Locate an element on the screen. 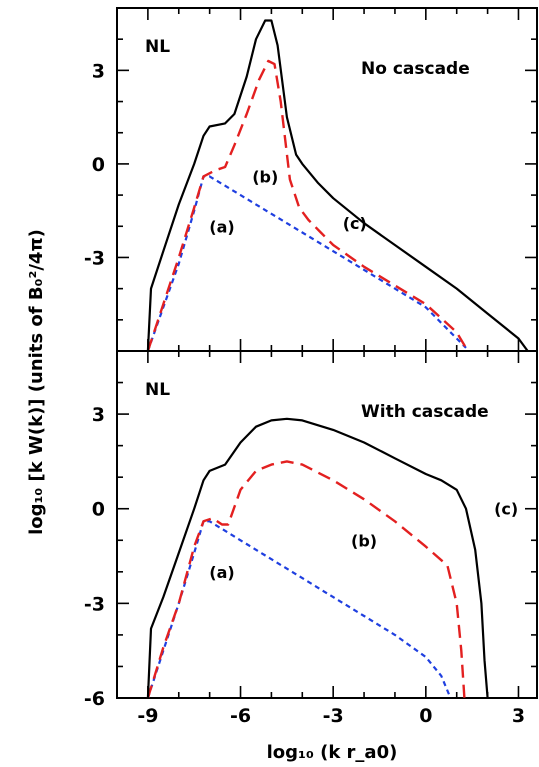 The width and height of the screenshot is (539, 767). panel-title: With cascade is located at coordinates (425, 412).